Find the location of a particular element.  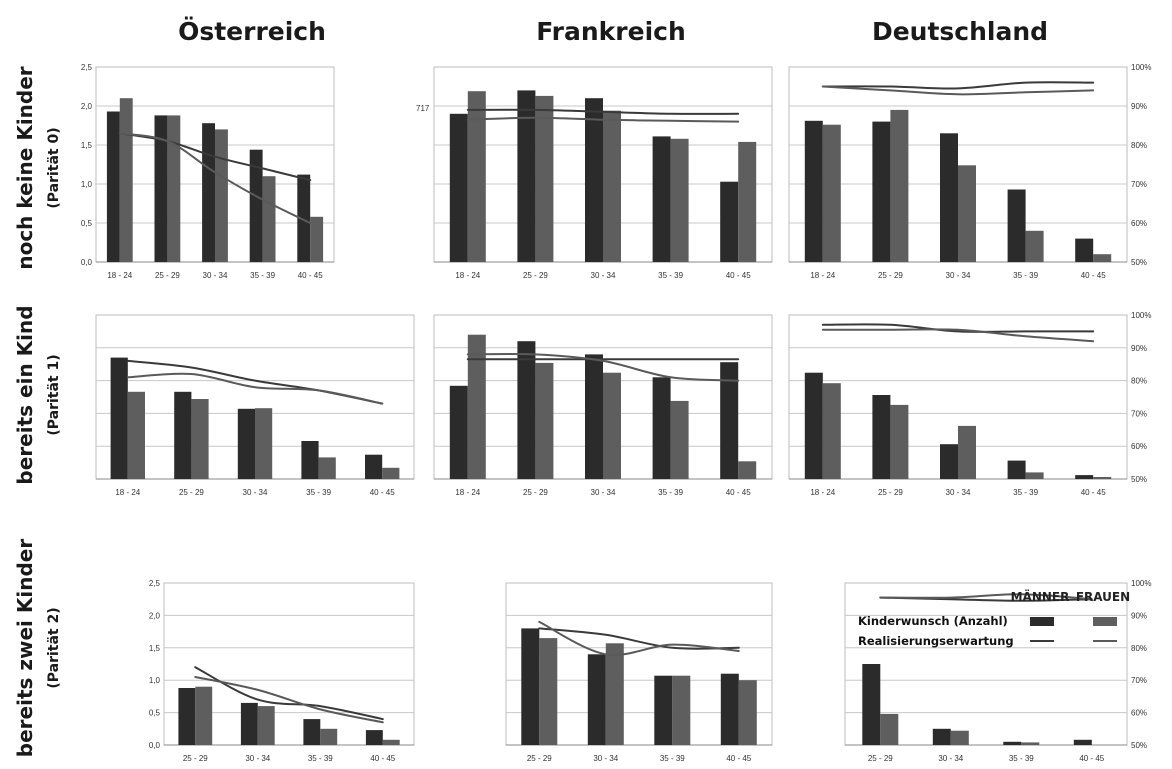

y2-tick-label: 50% is located at coordinates (1139, 479).